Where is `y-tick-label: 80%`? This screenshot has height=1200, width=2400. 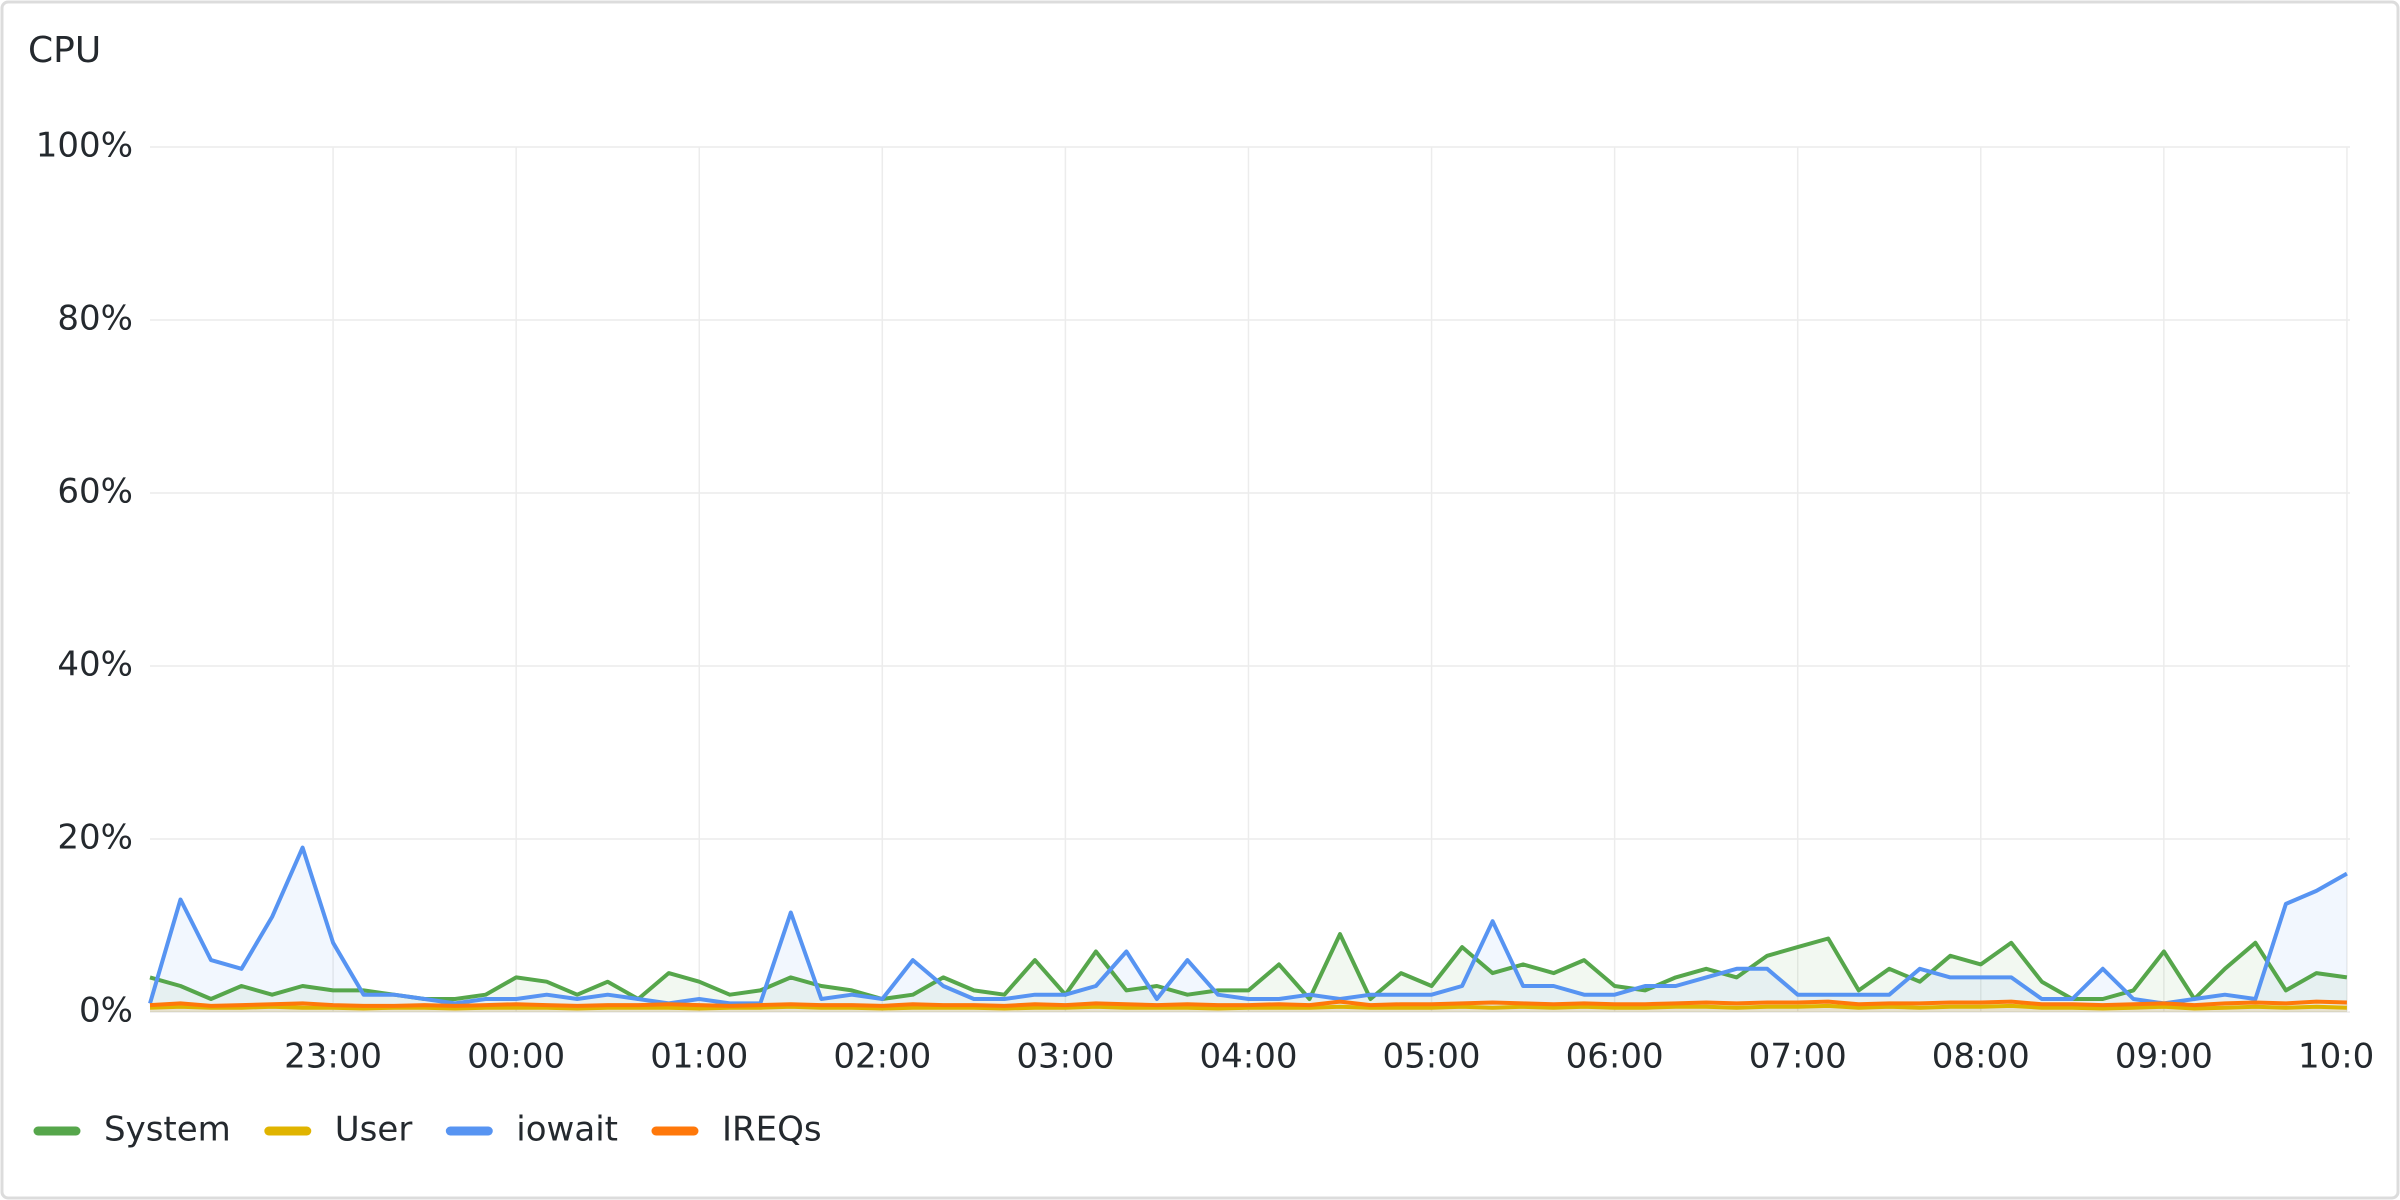
y-tick-label: 80% is located at coordinates (95, 319).